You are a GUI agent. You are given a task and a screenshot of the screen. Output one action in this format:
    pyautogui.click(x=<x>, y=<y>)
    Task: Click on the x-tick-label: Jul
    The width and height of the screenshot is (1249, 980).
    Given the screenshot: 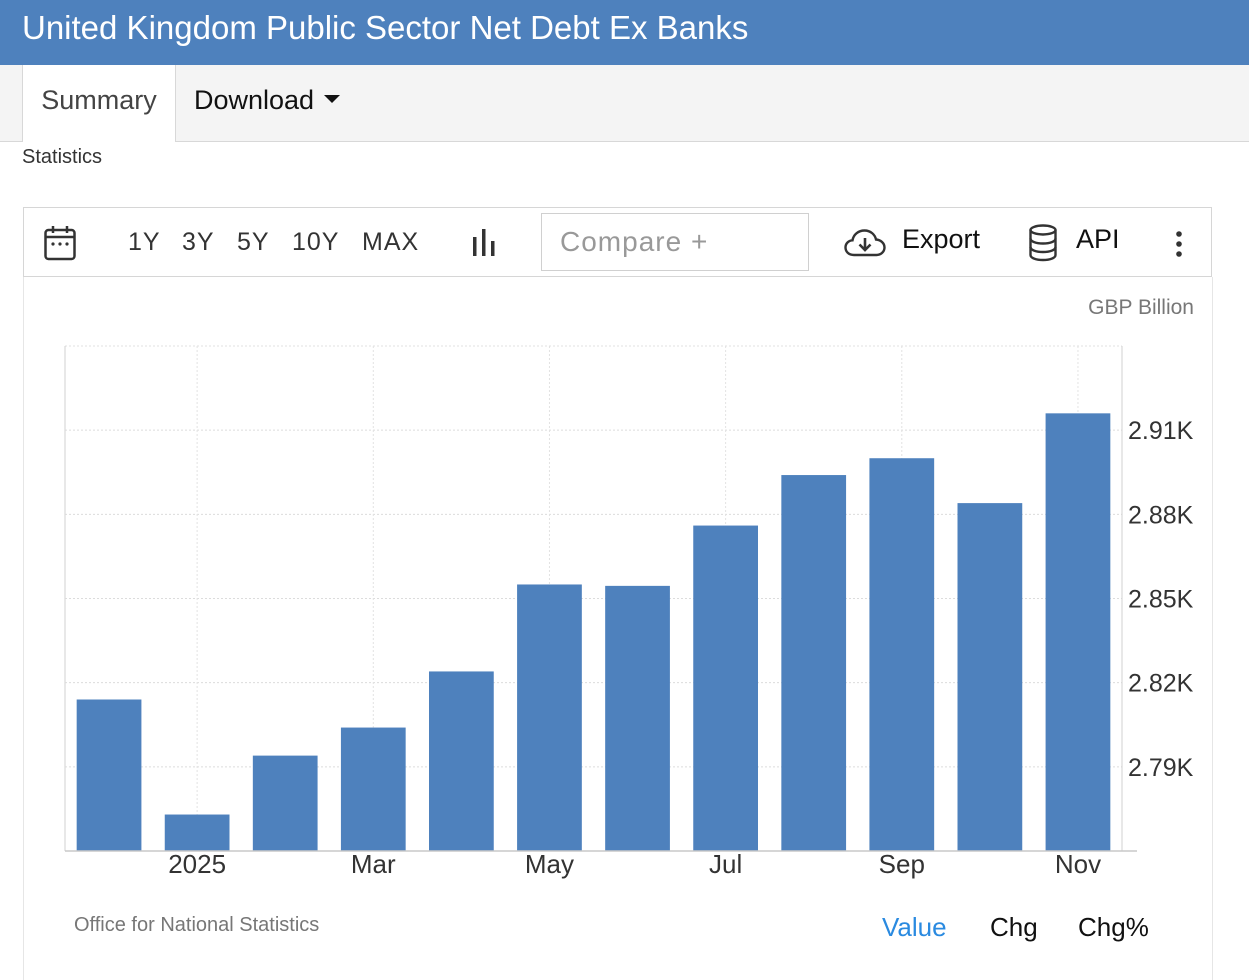 What is the action you would take?
    pyautogui.click(x=725, y=864)
    